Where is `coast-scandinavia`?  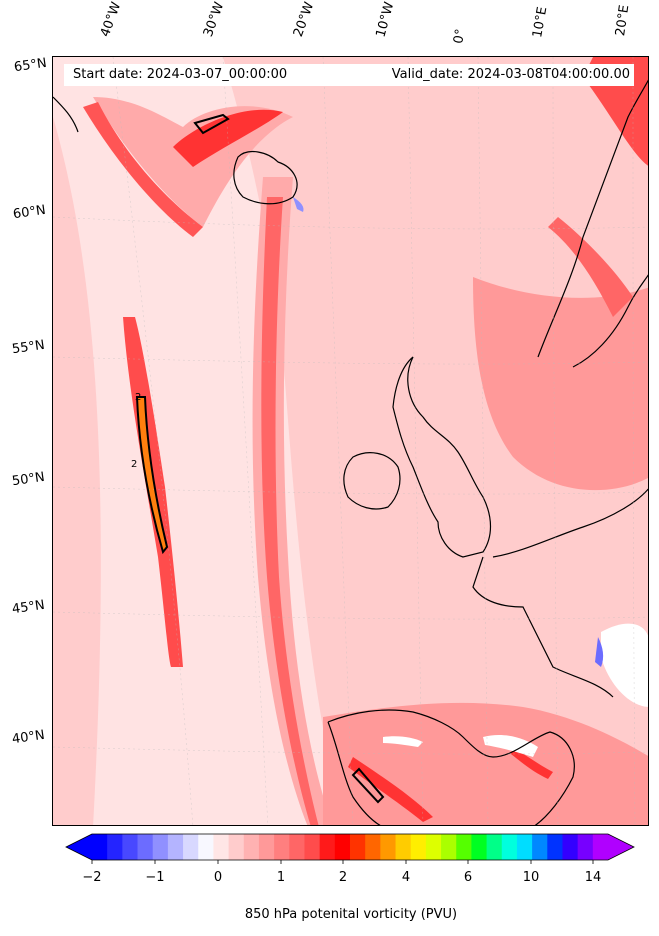
coast-scandinavia is located at coordinates (592, 223).